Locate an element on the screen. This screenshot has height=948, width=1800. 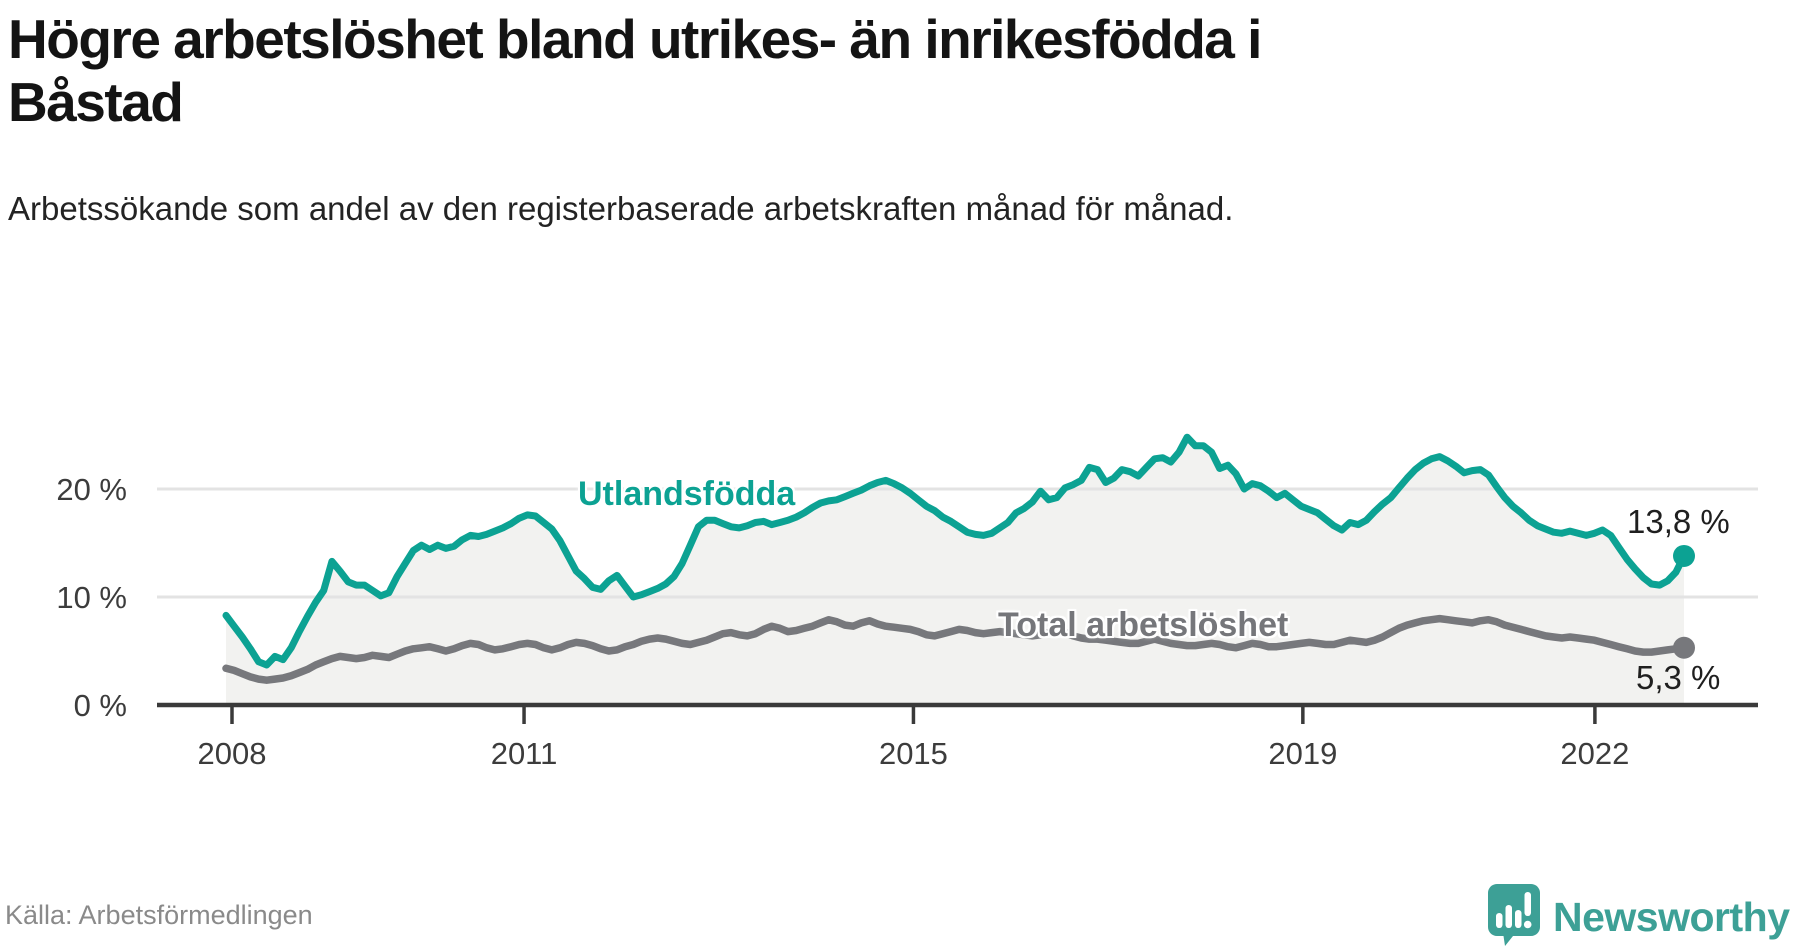
x-tick-label-2015: 2015 is located at coordinates (913, 753).